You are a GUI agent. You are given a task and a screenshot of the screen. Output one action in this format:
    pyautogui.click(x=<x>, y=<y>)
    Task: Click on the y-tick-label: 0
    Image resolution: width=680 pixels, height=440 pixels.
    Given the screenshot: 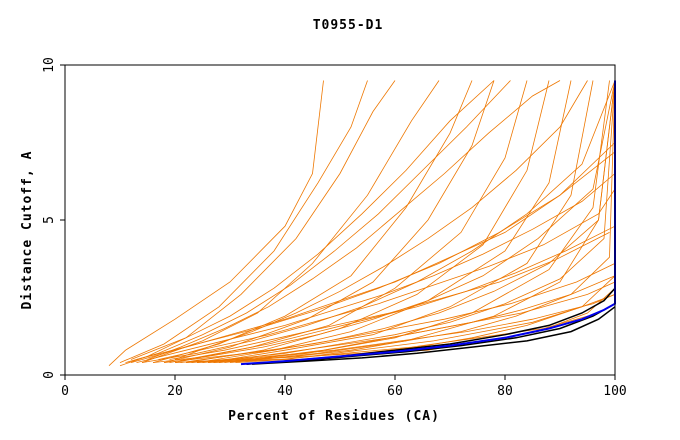 What is the action you would take?
    pyautogui.click(x=49, y=375)
    